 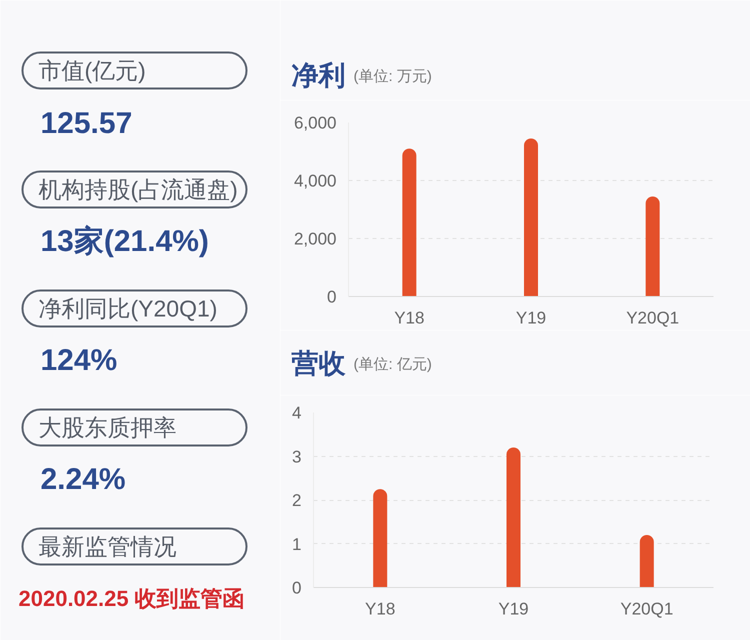 What do you see at coordinates (315, 123) in the screenshot?
I see `y-tick-label: 6,000` at bounding box center [315, 123].